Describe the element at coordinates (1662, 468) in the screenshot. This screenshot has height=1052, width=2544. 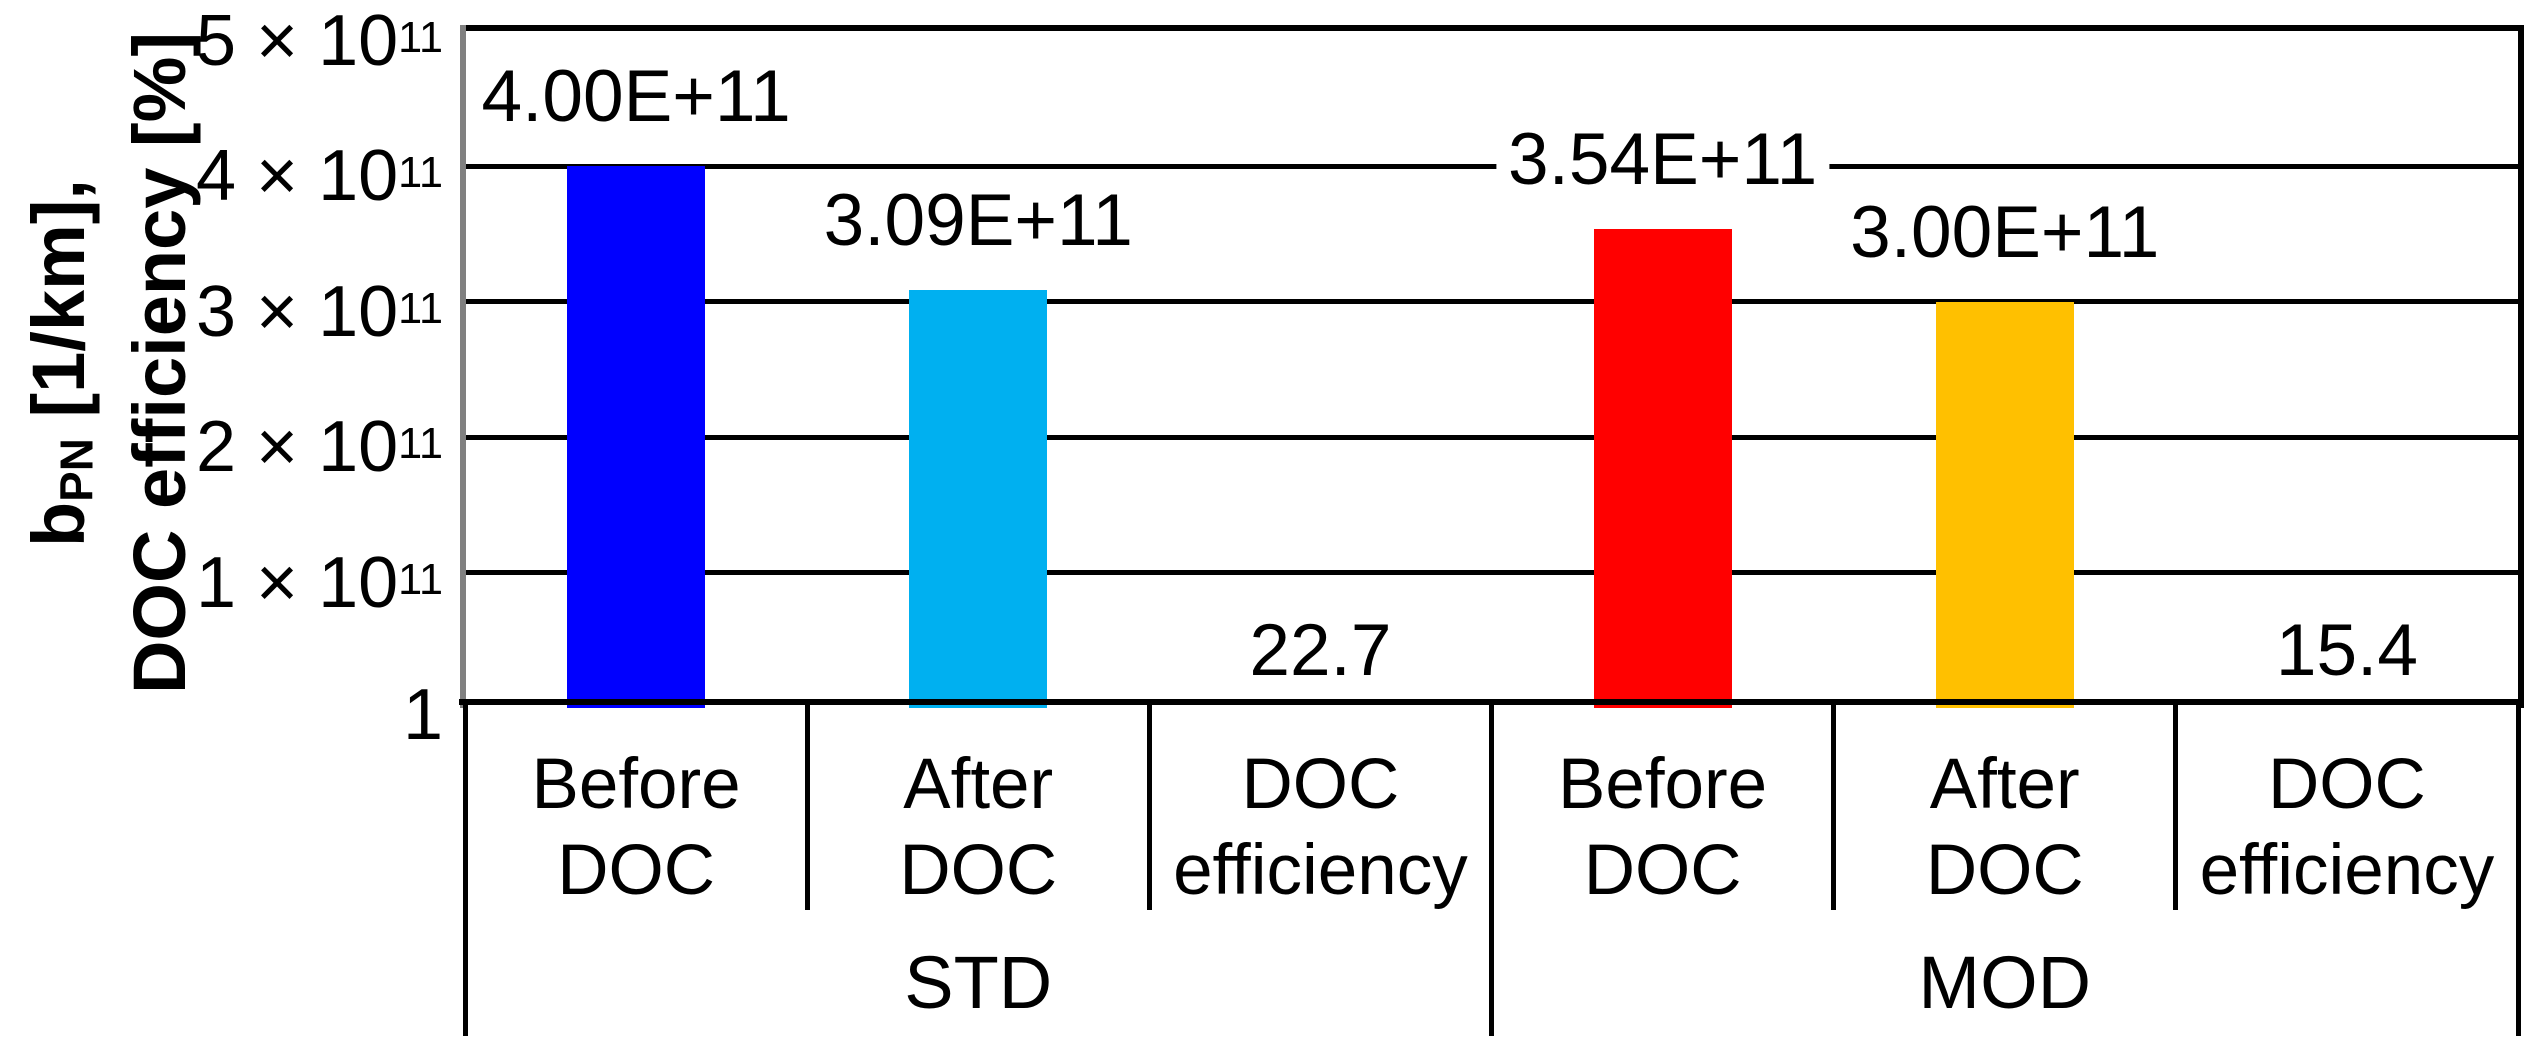
I see `bar-mod-before-doc` at that location.